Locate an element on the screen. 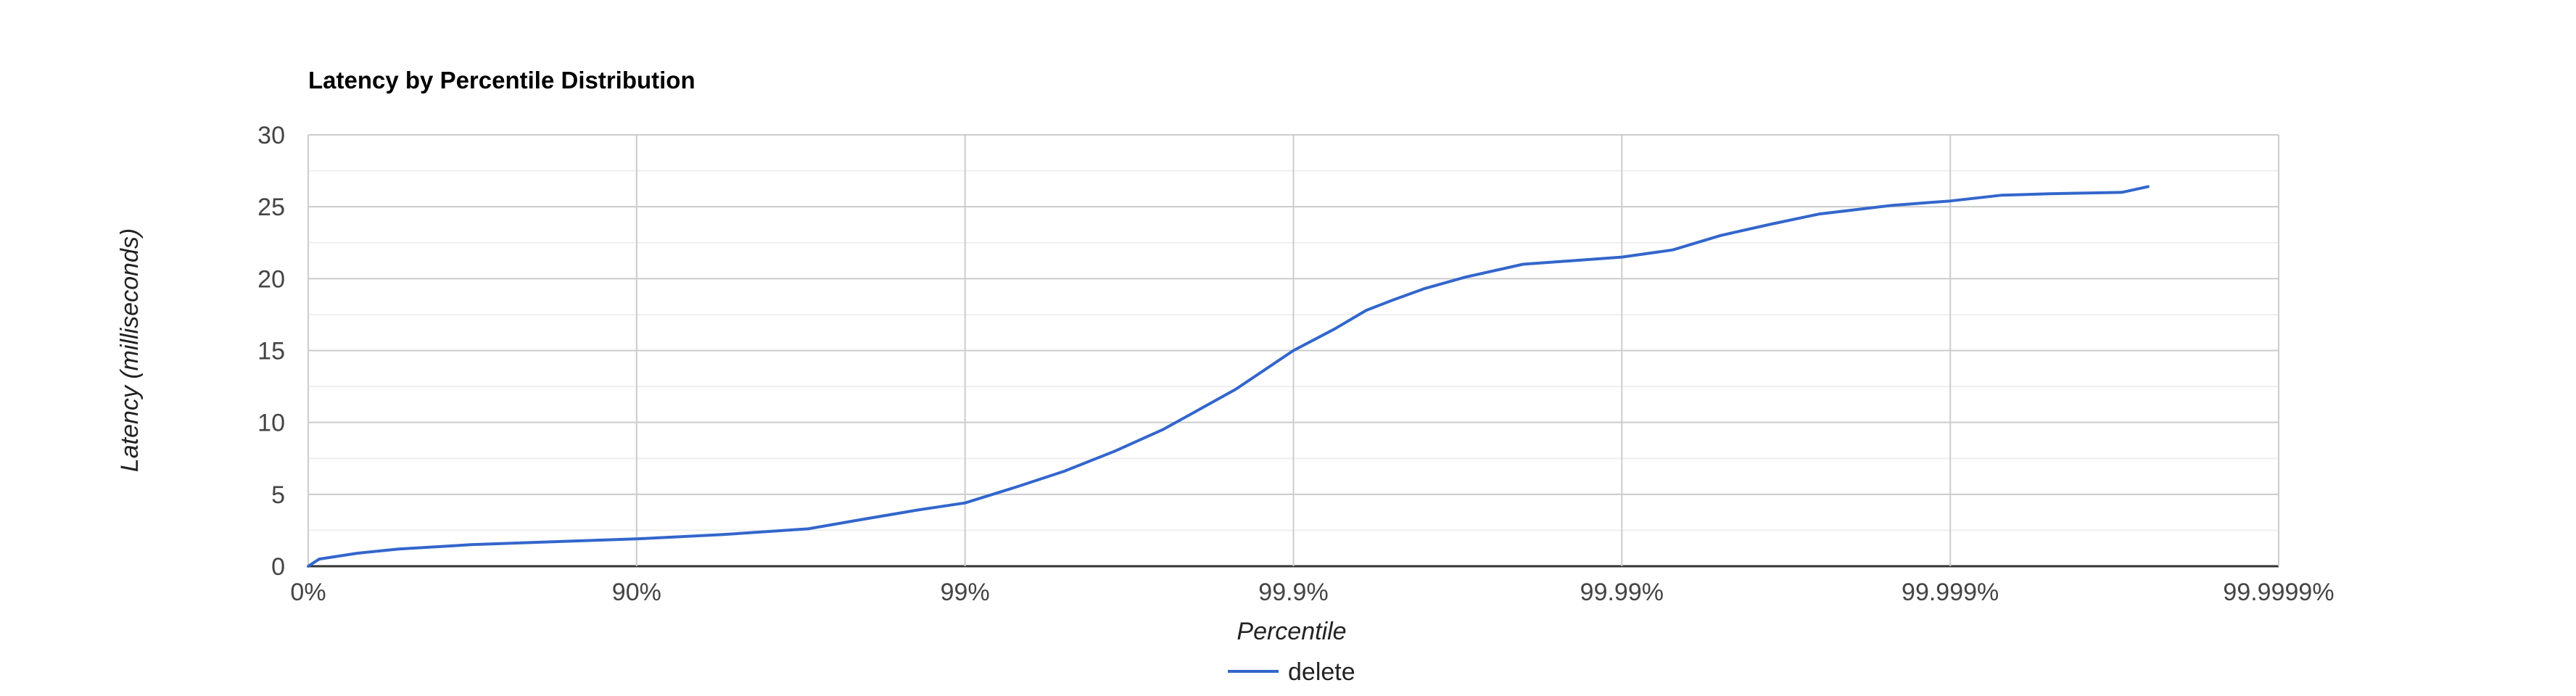  x-axis-title: Percentile is located at coordinates (1291, 631).